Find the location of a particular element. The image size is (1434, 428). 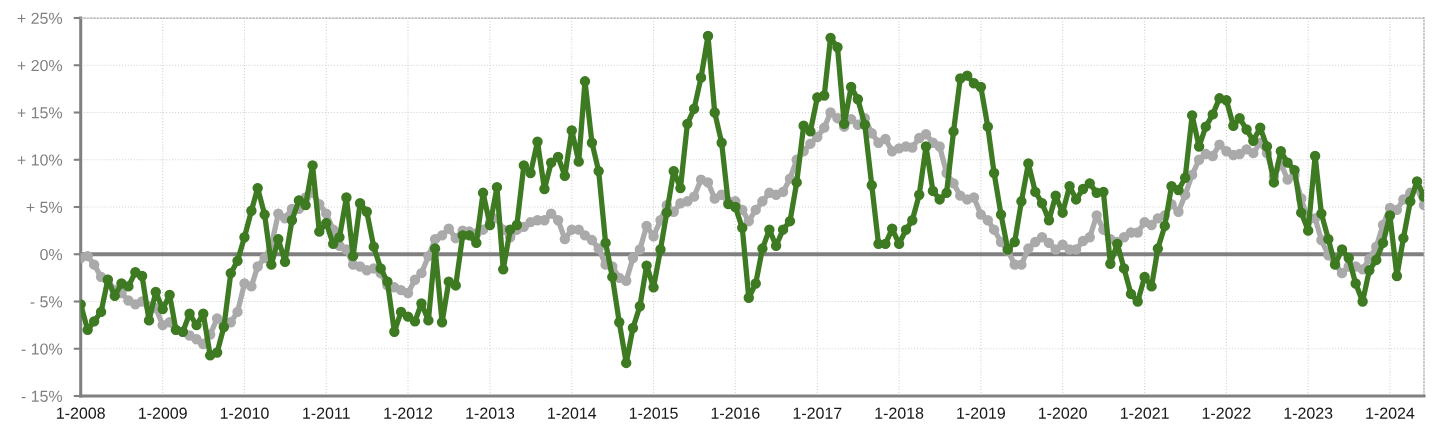

y-tick-label: - 15% is located at coordinates (42, 396).